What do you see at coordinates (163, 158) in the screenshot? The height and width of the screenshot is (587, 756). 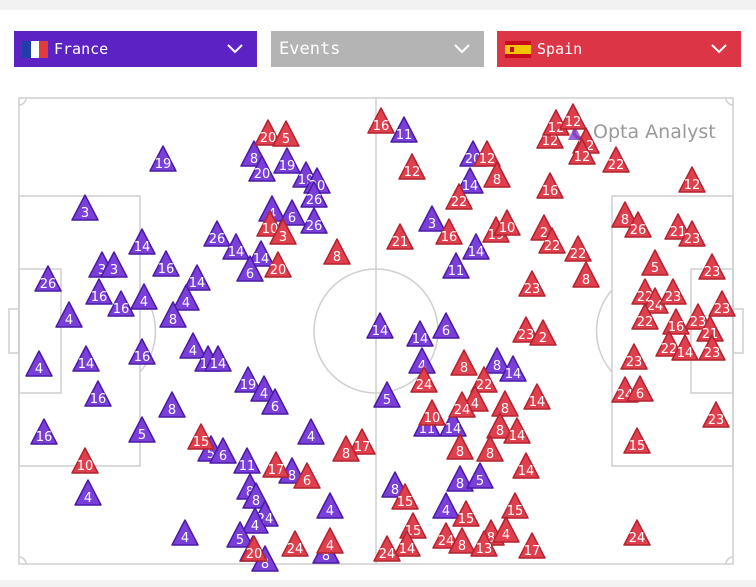 I see `france-event-marker: 19` at bounding box center [163, 158].